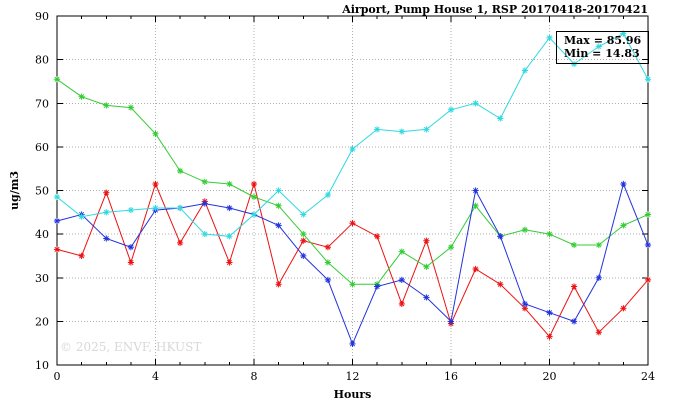 The width and height of the screenshot is (674, 409). What do you see at coordinates (57, 376) in the screenshot?
I see `x-tick-label: 0` at bounding box center [57, 376].